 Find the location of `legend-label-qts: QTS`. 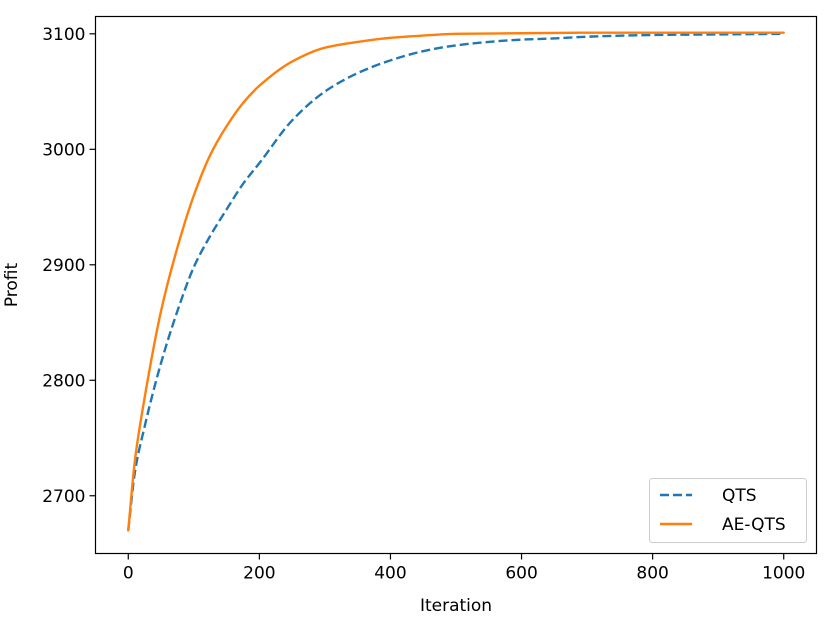

legend-label-qts: QTS is located at coordinates (739, 496).